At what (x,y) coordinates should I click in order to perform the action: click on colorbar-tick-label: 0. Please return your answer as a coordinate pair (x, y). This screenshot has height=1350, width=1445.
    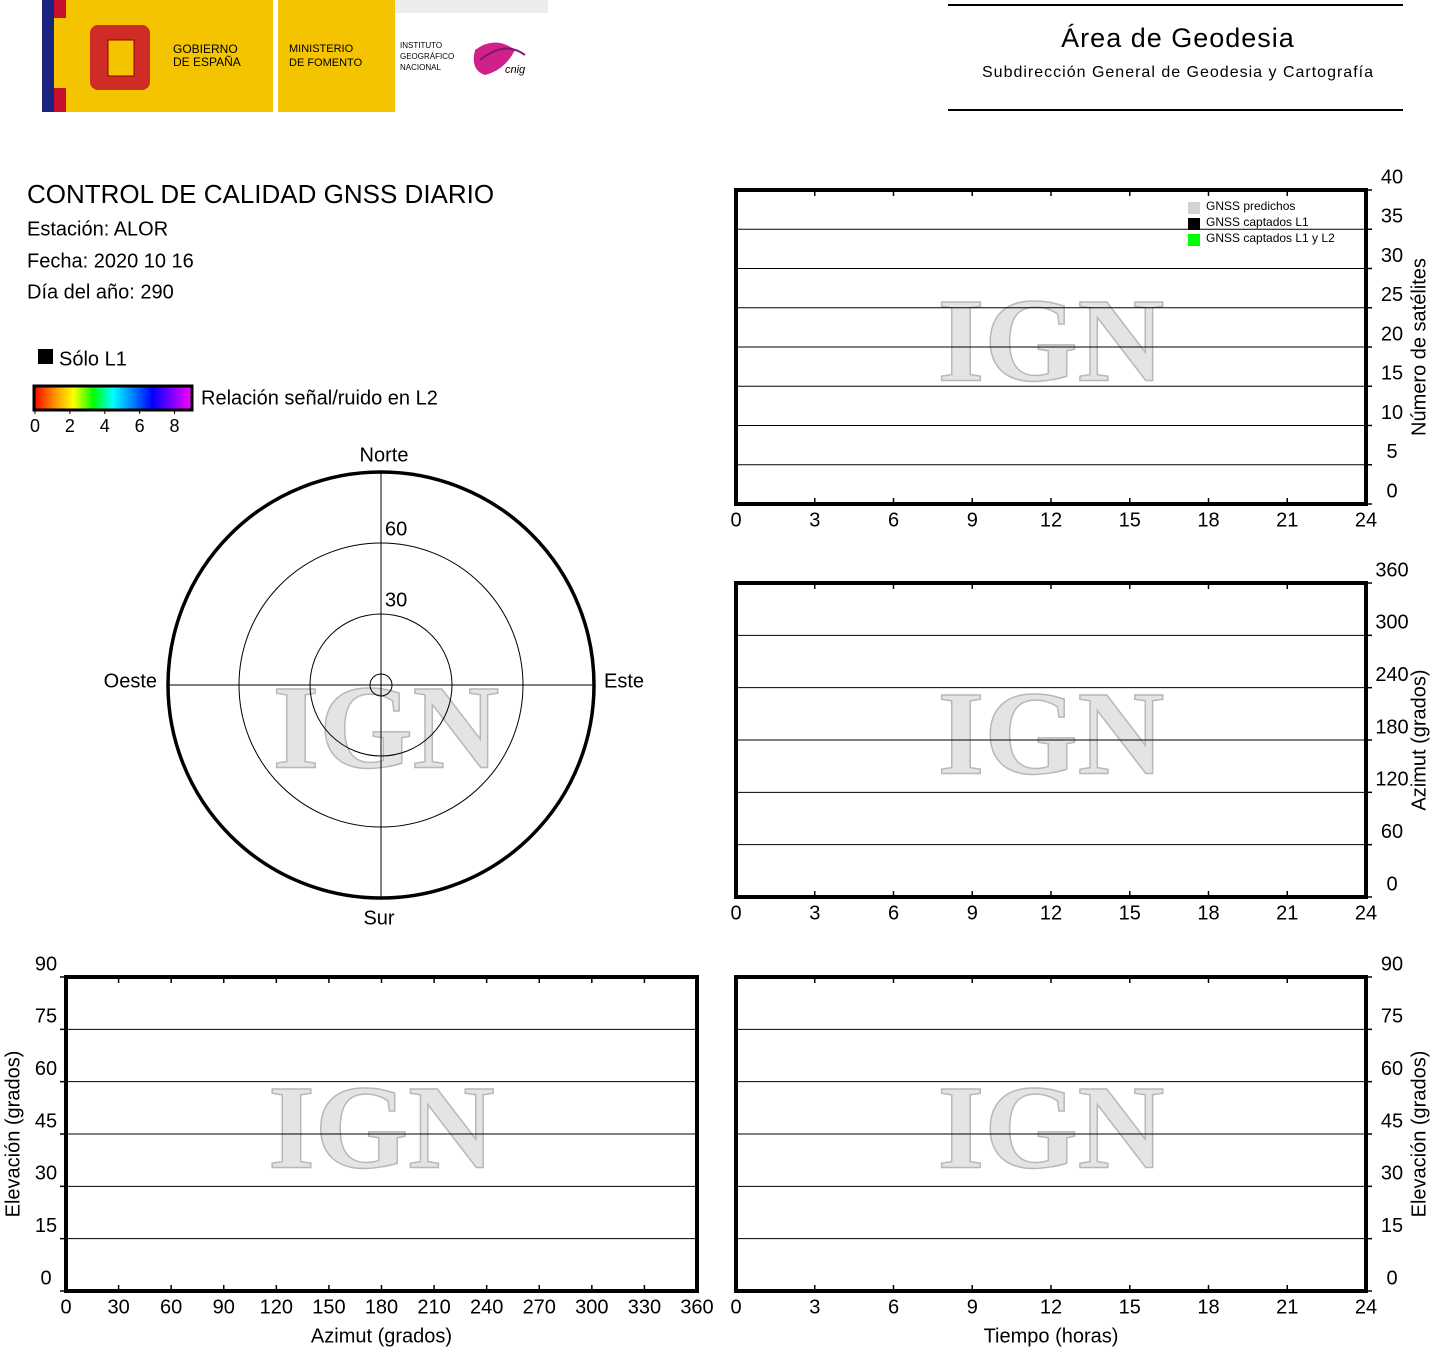
    Looking at the image, I should click on (35, 426).